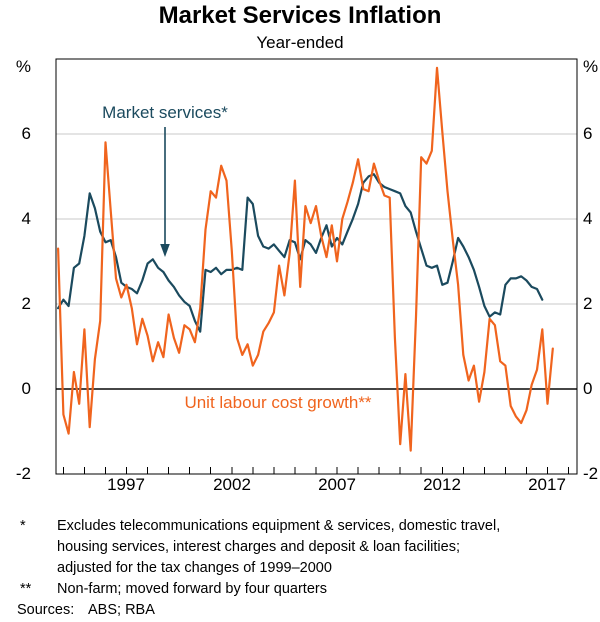 This screenshot has height=622, width=600. What do you see at coordinates (588, 218) in the screenshot?
I see `y-tick-label-right-4: 4` at bounding box center [588, 218].